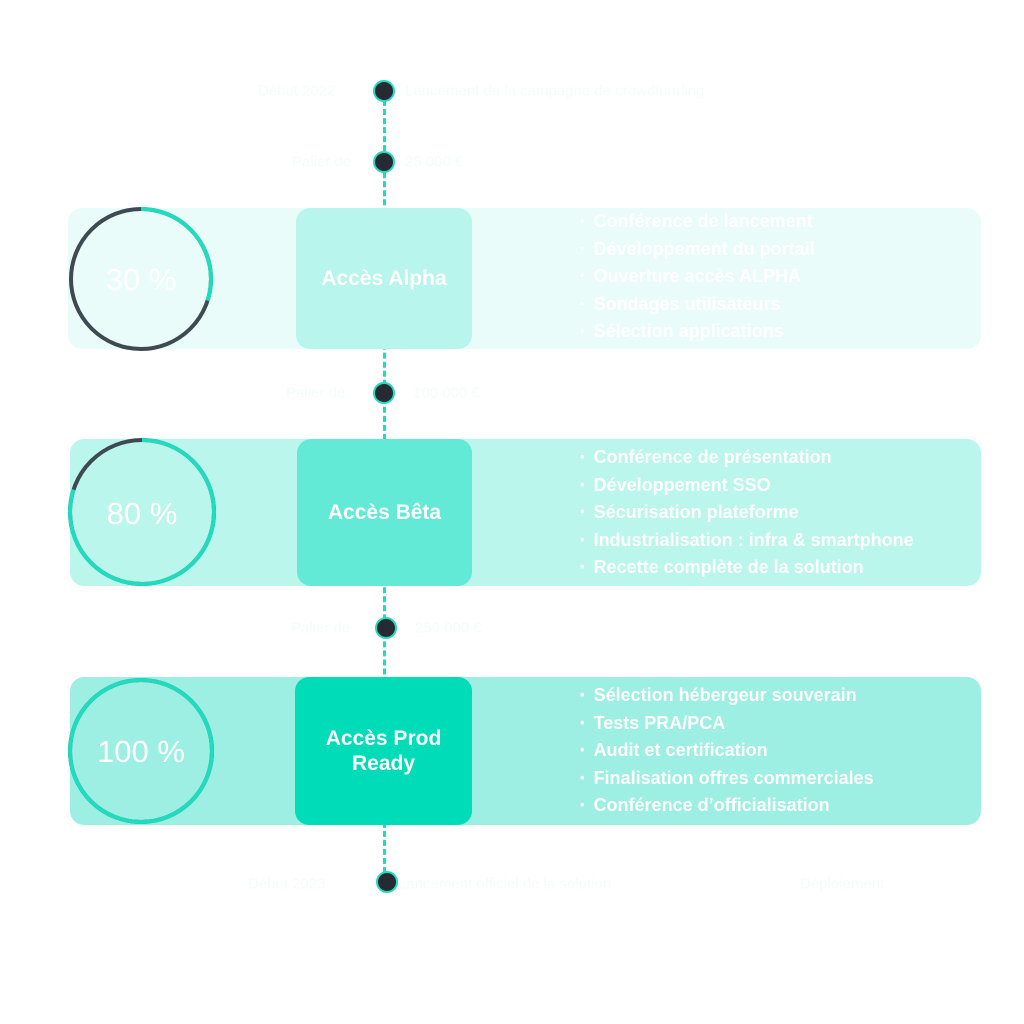 The image size is (1024, 1024). I want to click on milestone-label: Lancement de la campagne de crowdfunding, so click(555, 91).